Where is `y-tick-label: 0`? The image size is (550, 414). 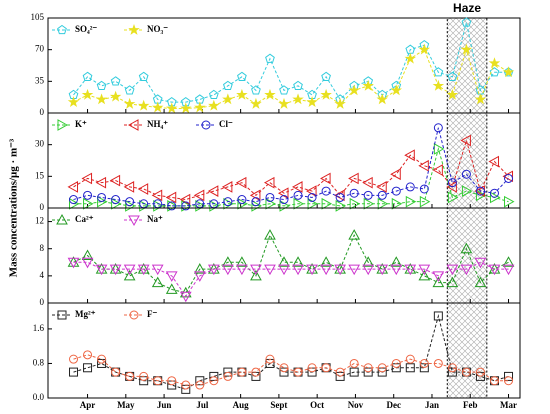 y-tick-label: 0 is located at coordinates (42, 207).